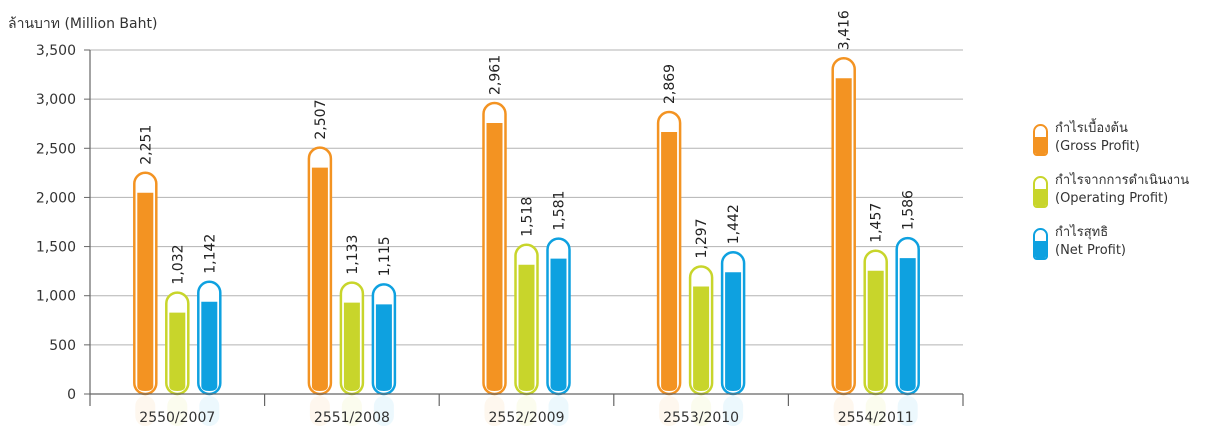 The height and width of the screenshot is (429, 1214). I want to click on y-tick-label: 3,500, so click(56, 51).